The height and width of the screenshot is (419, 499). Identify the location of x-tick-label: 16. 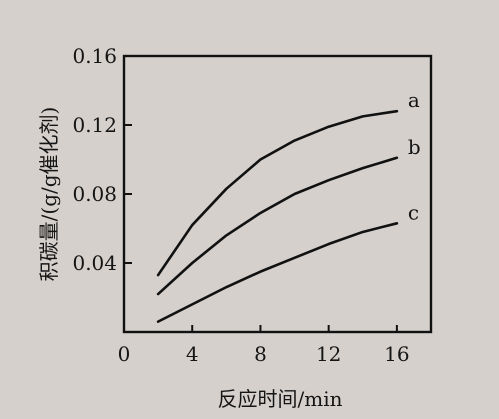
(396, 354).